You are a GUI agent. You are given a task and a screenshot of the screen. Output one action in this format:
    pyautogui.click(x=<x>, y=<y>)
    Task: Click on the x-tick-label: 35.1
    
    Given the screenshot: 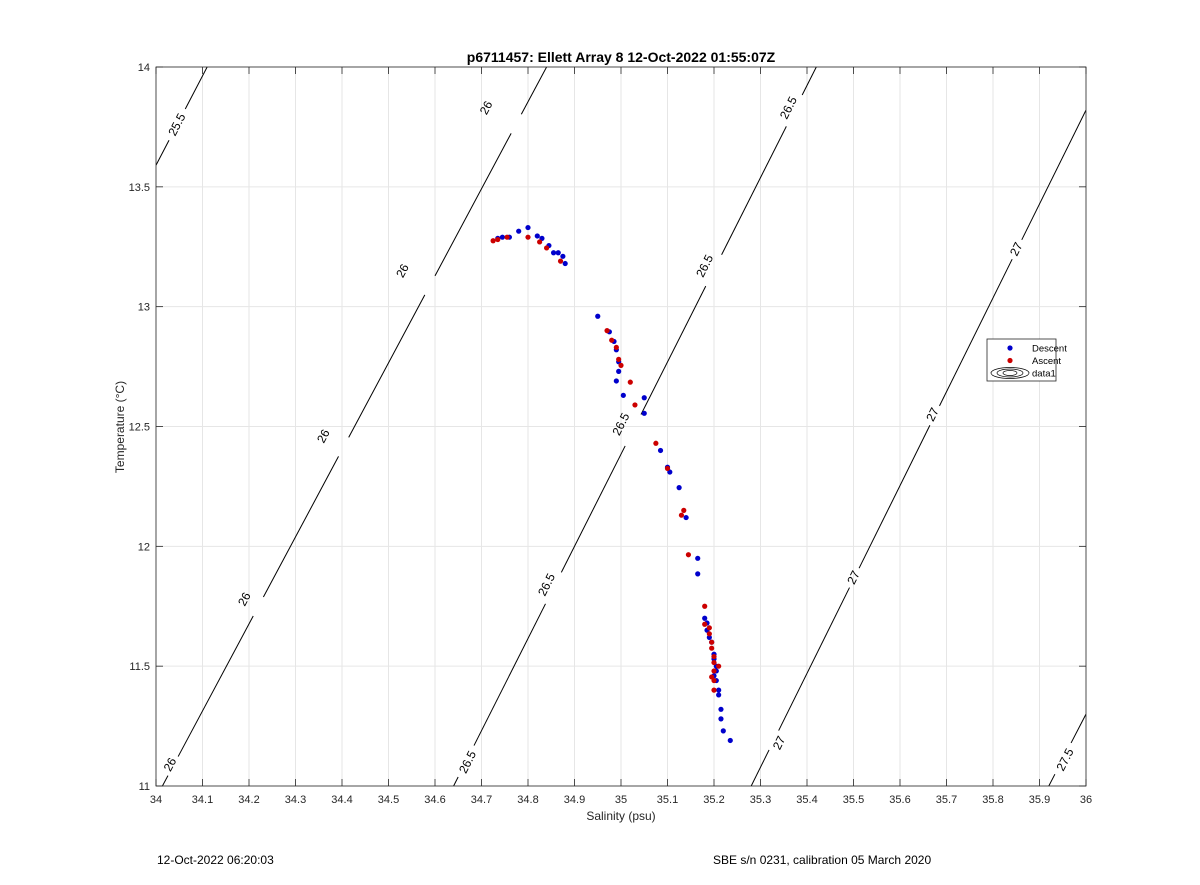 What is the action you would take?
    pyautogui.click(x=667, y=800)
    